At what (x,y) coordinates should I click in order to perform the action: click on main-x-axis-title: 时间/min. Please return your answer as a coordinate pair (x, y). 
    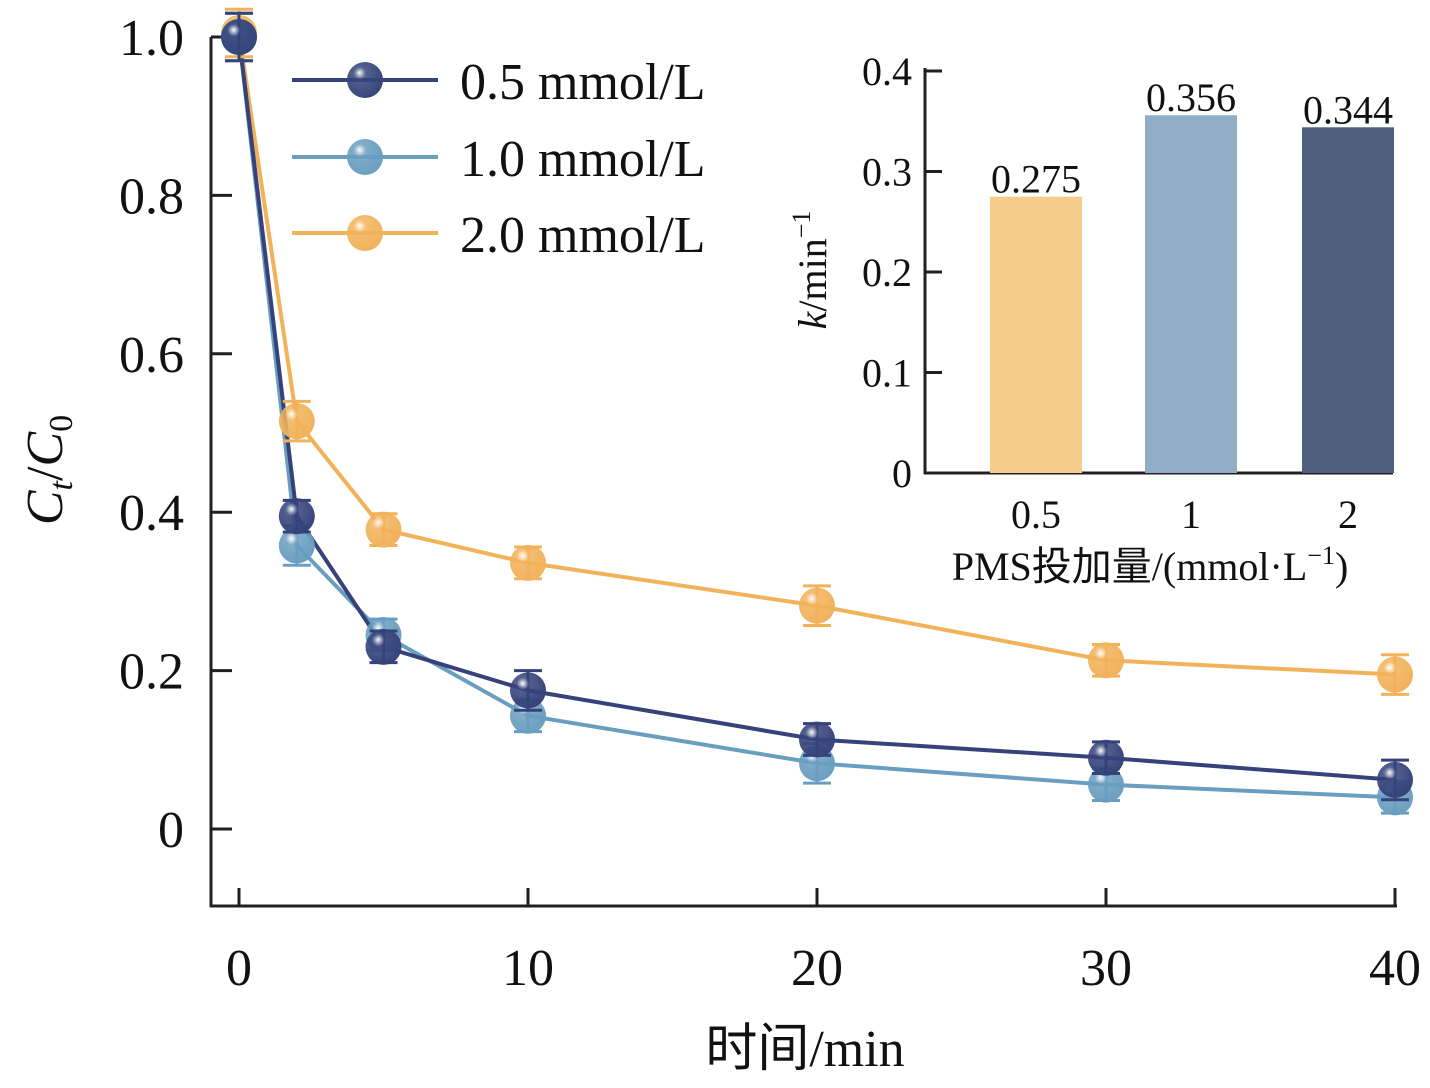
    Looking at the image, I should click on (804, 1049).